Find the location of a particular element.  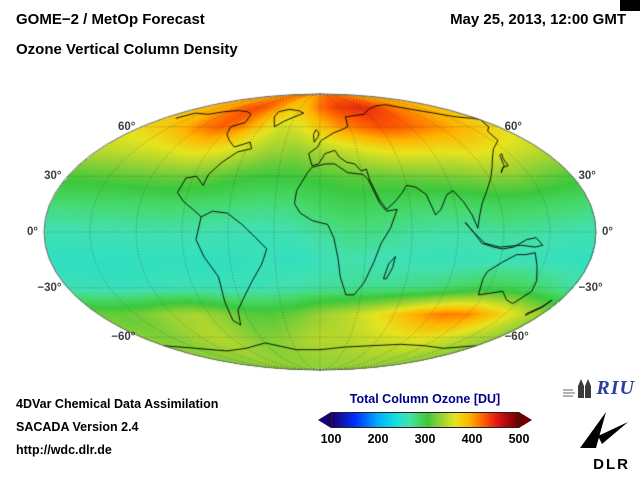

colorbar-left-arrow is located at coordinates (324, 420).